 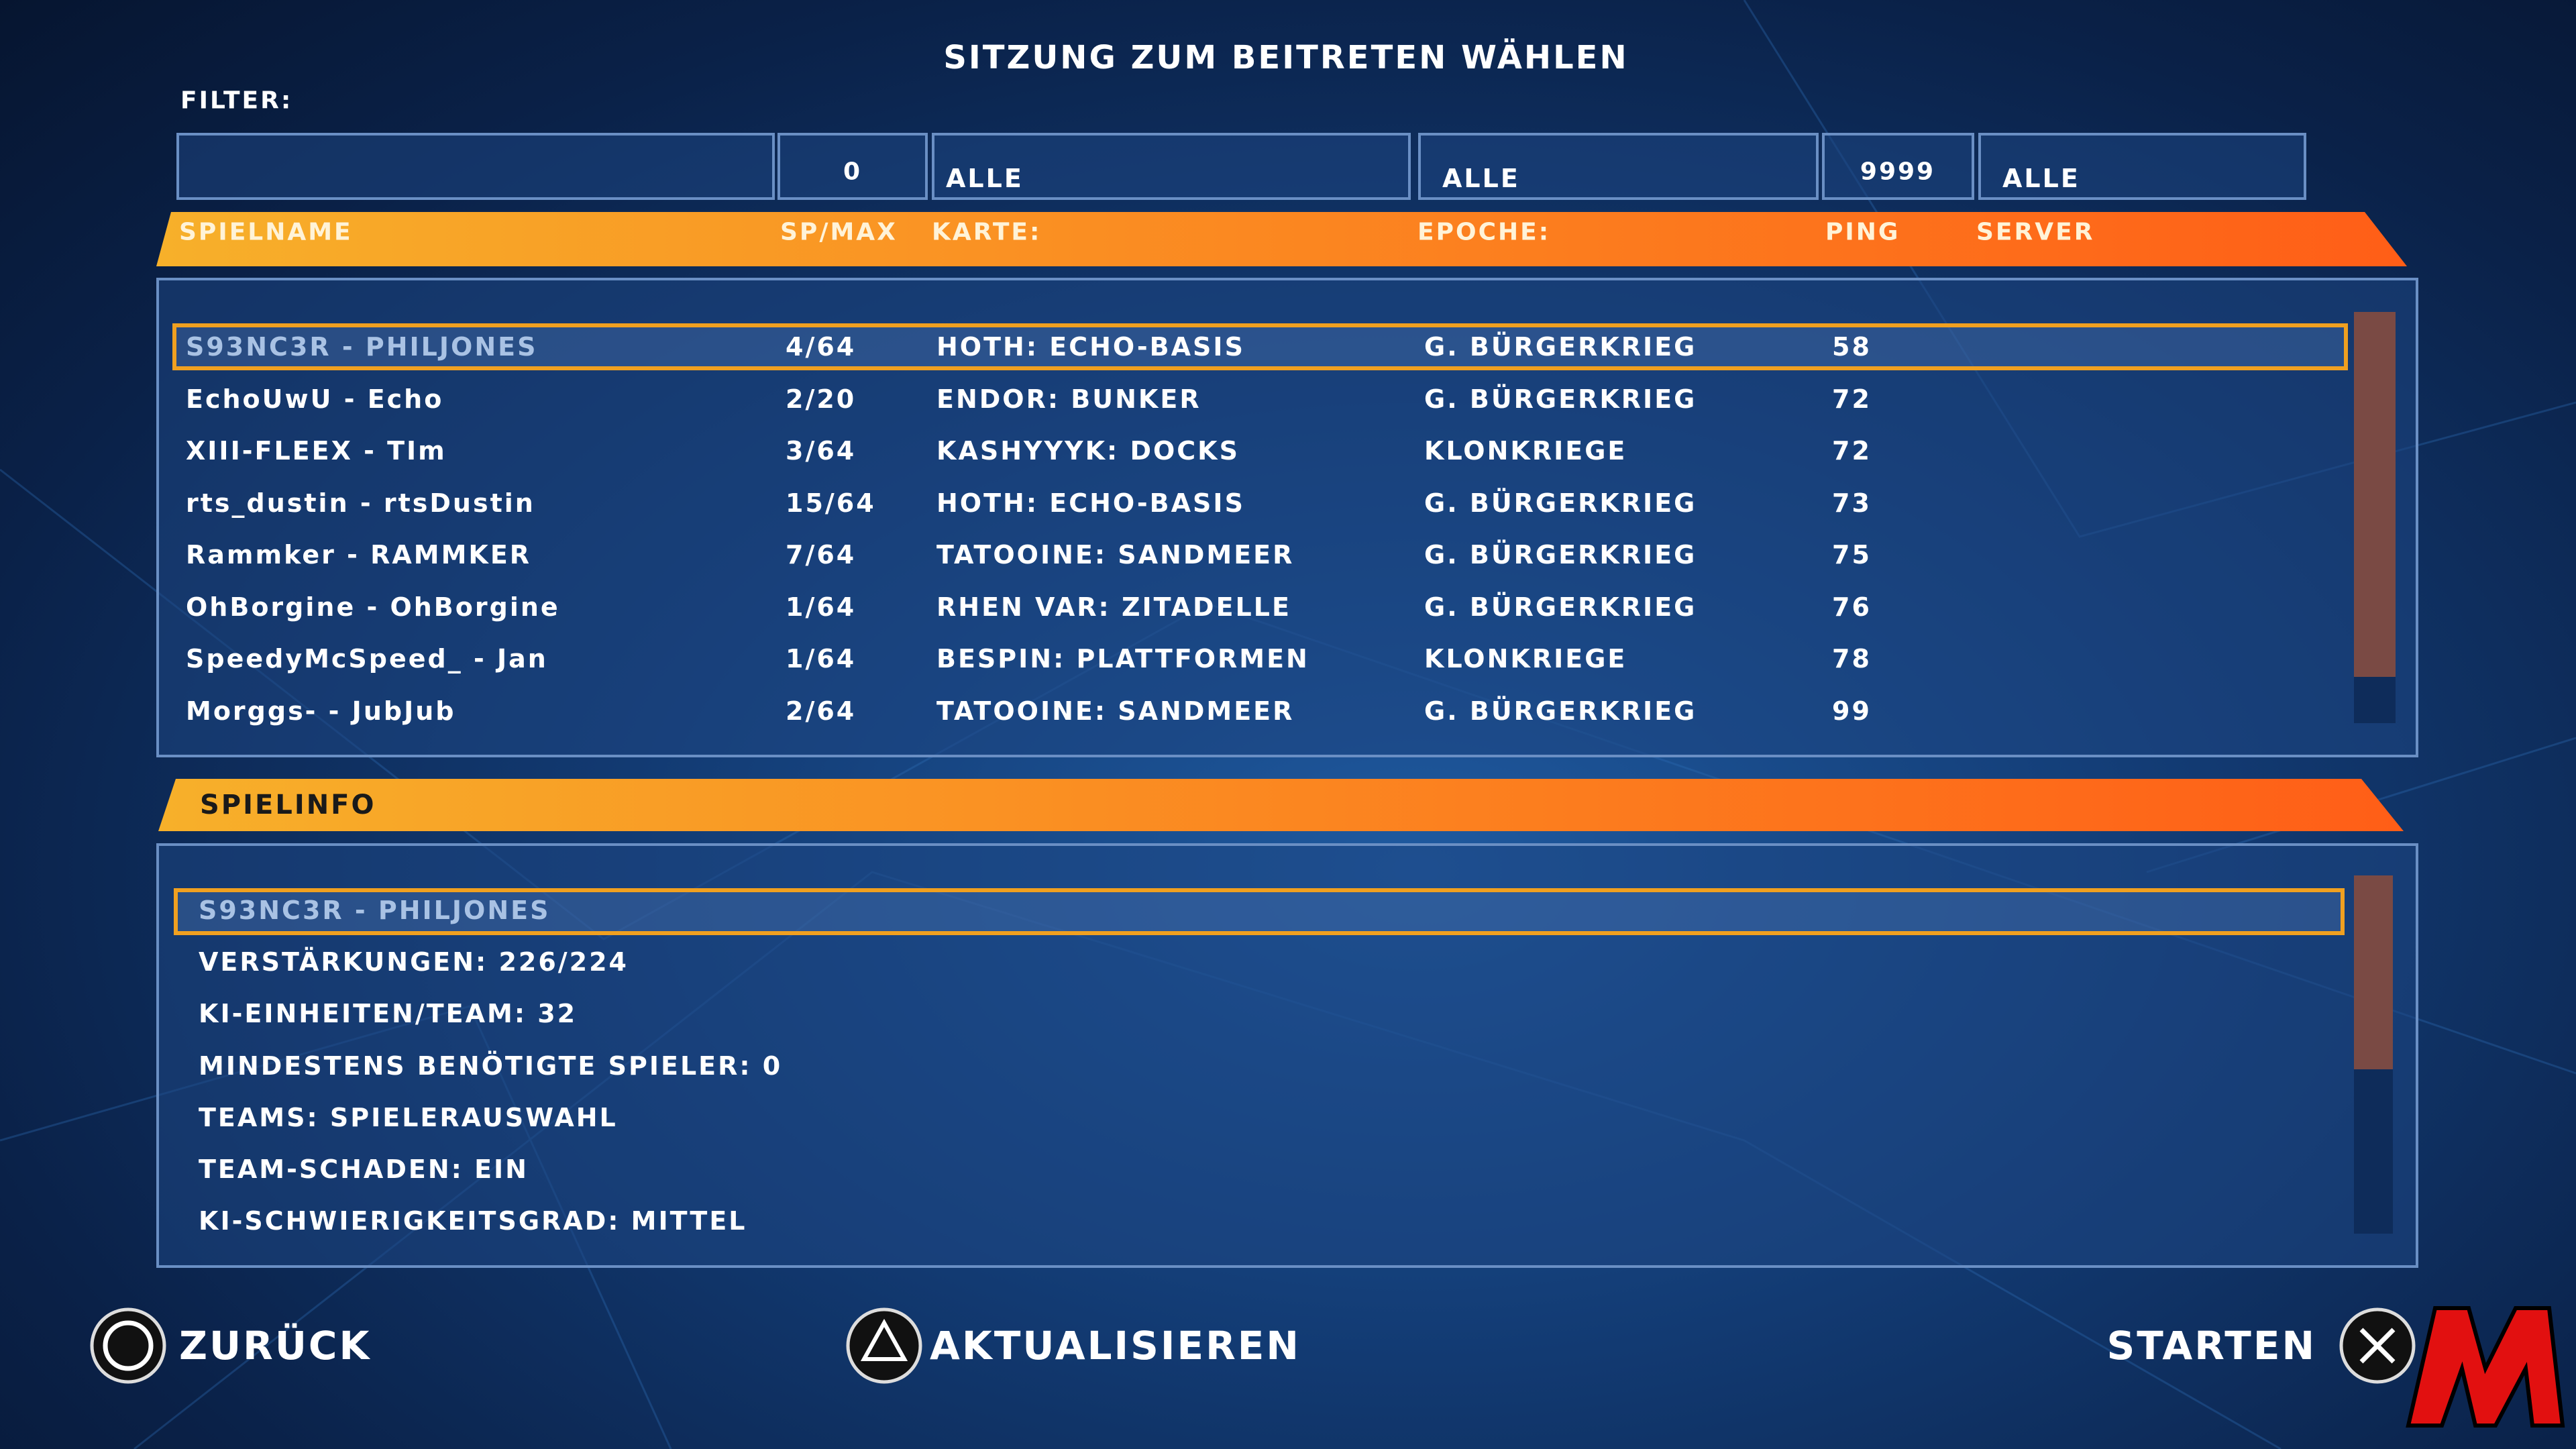 I want to click on row-cell: 15/64, so click(x=831, y=503).